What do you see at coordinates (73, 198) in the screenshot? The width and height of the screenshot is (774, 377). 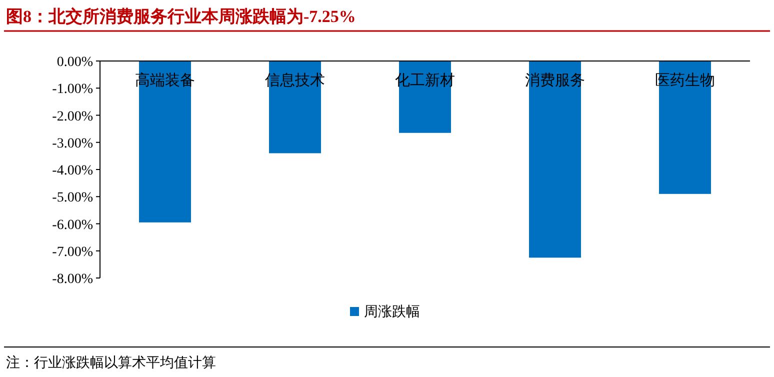 I see `y-tick-label: -5.00%` at bounding box center [73, 198].